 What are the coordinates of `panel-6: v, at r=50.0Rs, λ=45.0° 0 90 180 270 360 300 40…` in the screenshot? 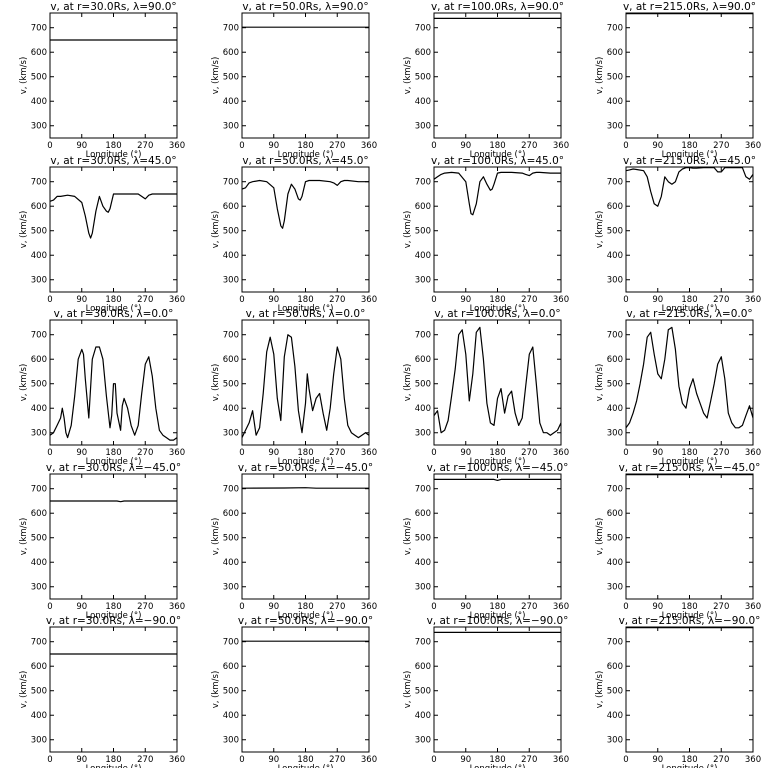 It's located at (294, 234).